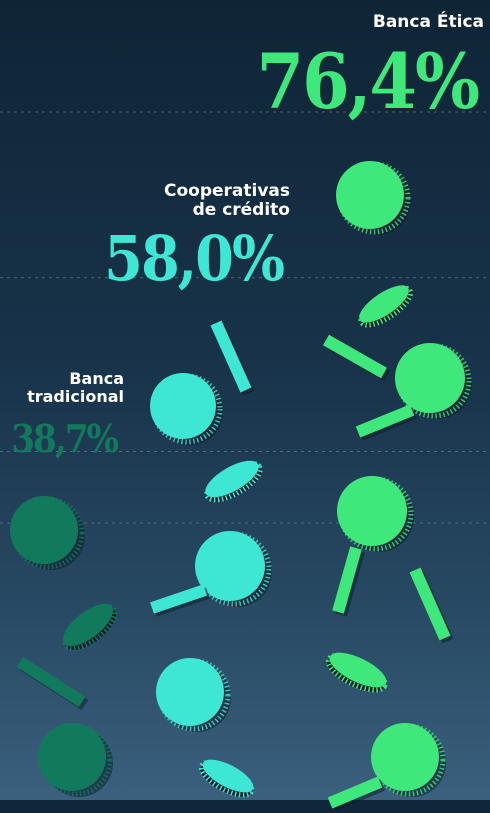  I want to click on baseline-band, so click(245, 806).